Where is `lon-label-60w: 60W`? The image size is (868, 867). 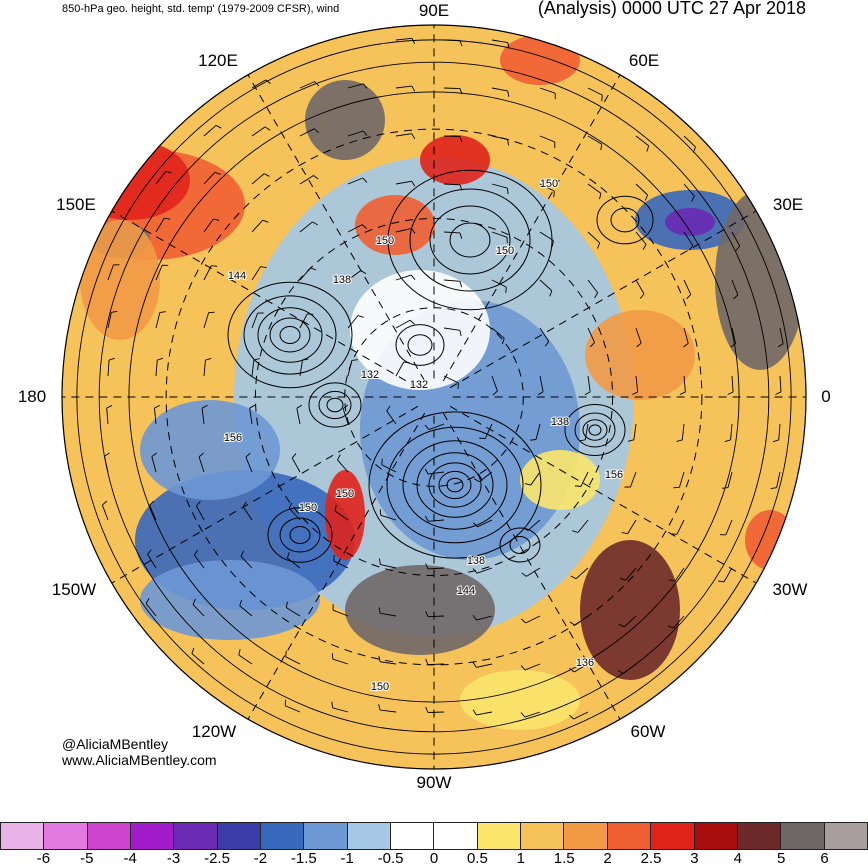 lon-label-60w: 60W is located at coordinates (648, 732).